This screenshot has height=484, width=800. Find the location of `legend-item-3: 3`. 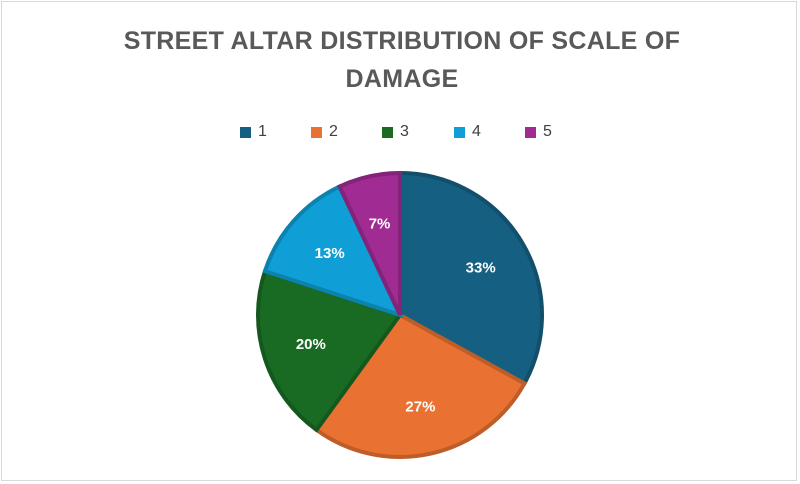

legend-item-3: 3 is located at coordinates (395, 132).